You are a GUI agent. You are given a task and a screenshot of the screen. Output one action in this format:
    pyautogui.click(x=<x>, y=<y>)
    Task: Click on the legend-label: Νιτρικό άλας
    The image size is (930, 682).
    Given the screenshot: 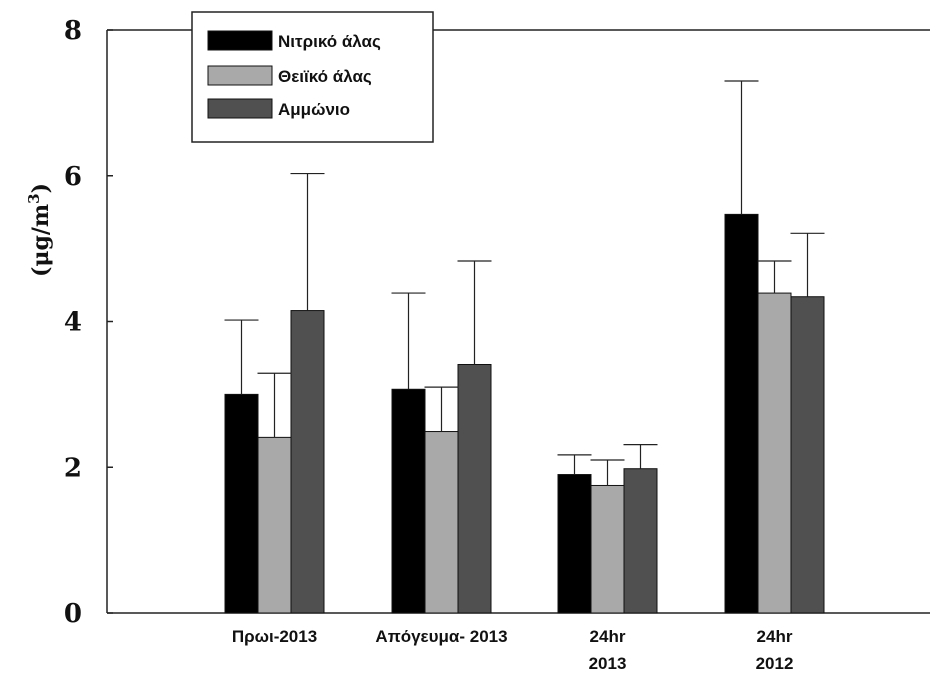 What is the action you would take?
    pyautogui.click(x=329, y=41)
    